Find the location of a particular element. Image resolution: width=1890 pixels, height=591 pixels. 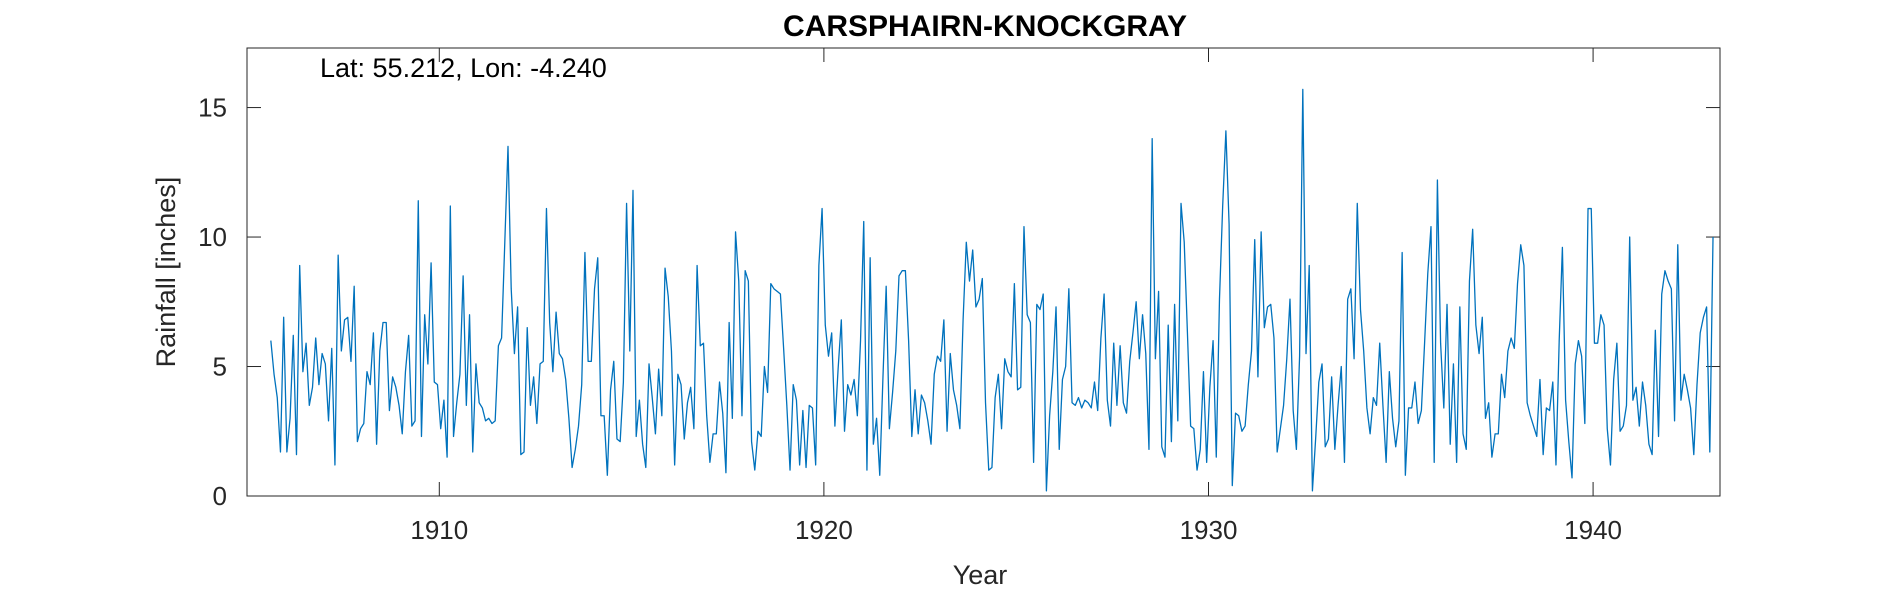

x-tick-label: 1910 is located at coordinates (439, 530).